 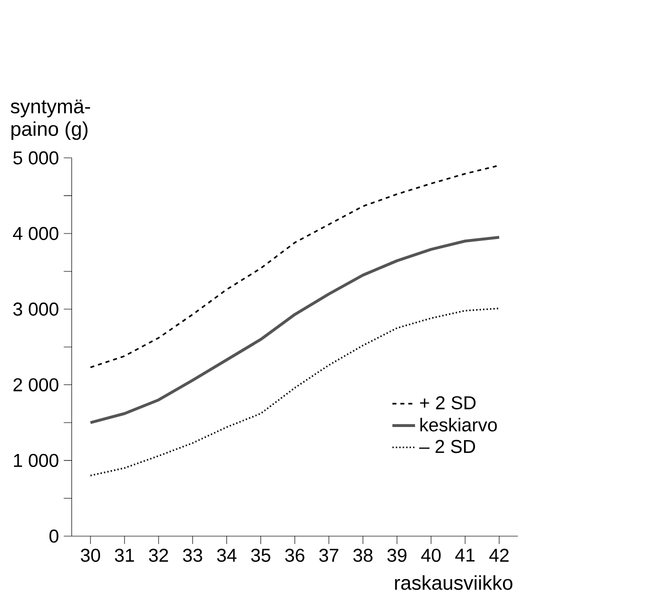 What do you see at coordinates (53, 536) in the screenshot?
I see `y-tick-label: 0` at bounding box center [53, 536].